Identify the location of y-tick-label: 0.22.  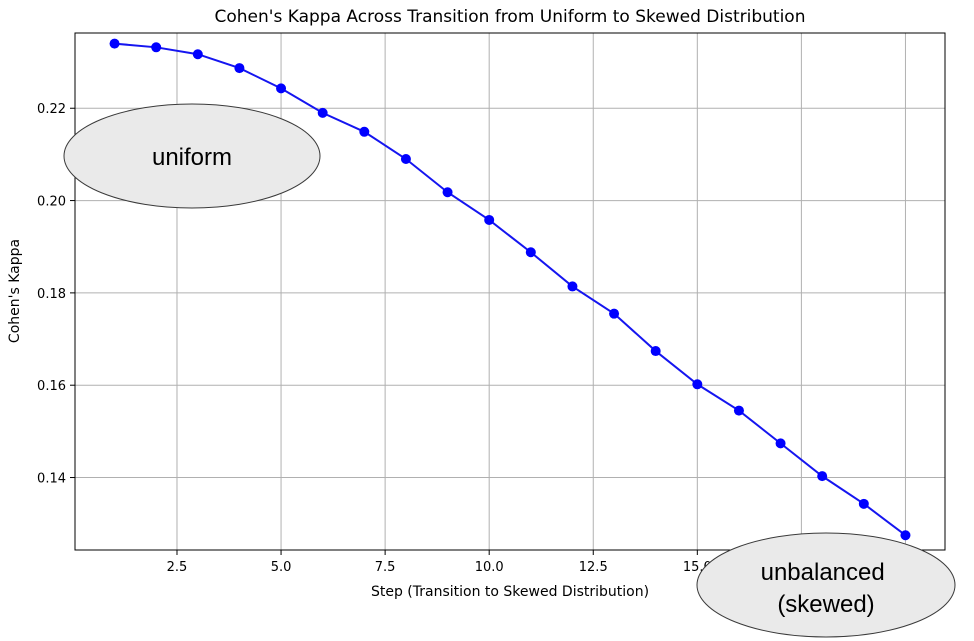
(51, 109).